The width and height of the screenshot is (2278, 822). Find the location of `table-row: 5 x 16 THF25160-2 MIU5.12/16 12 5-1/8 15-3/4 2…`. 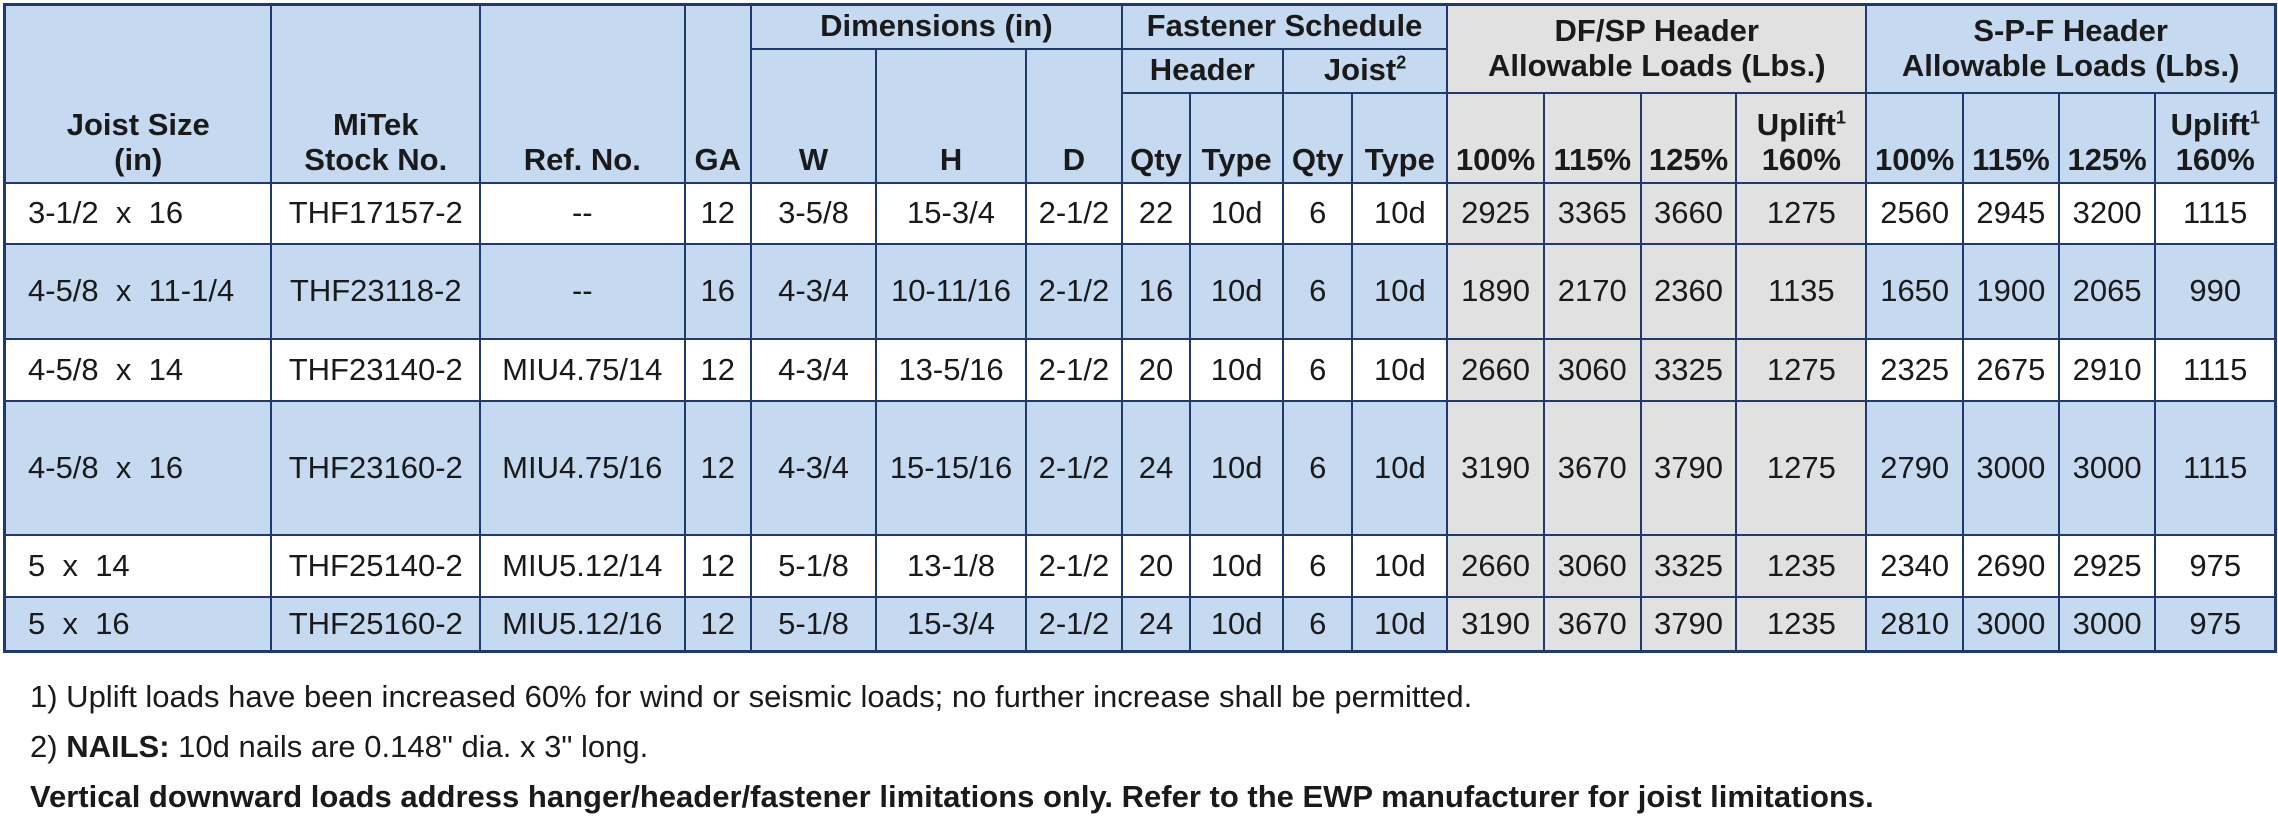

table-row: 5 x 16 THF25160-2 MIU5.12/16 12 5-1/8 15-3/4 2… is located at coordinates (1140, 624).